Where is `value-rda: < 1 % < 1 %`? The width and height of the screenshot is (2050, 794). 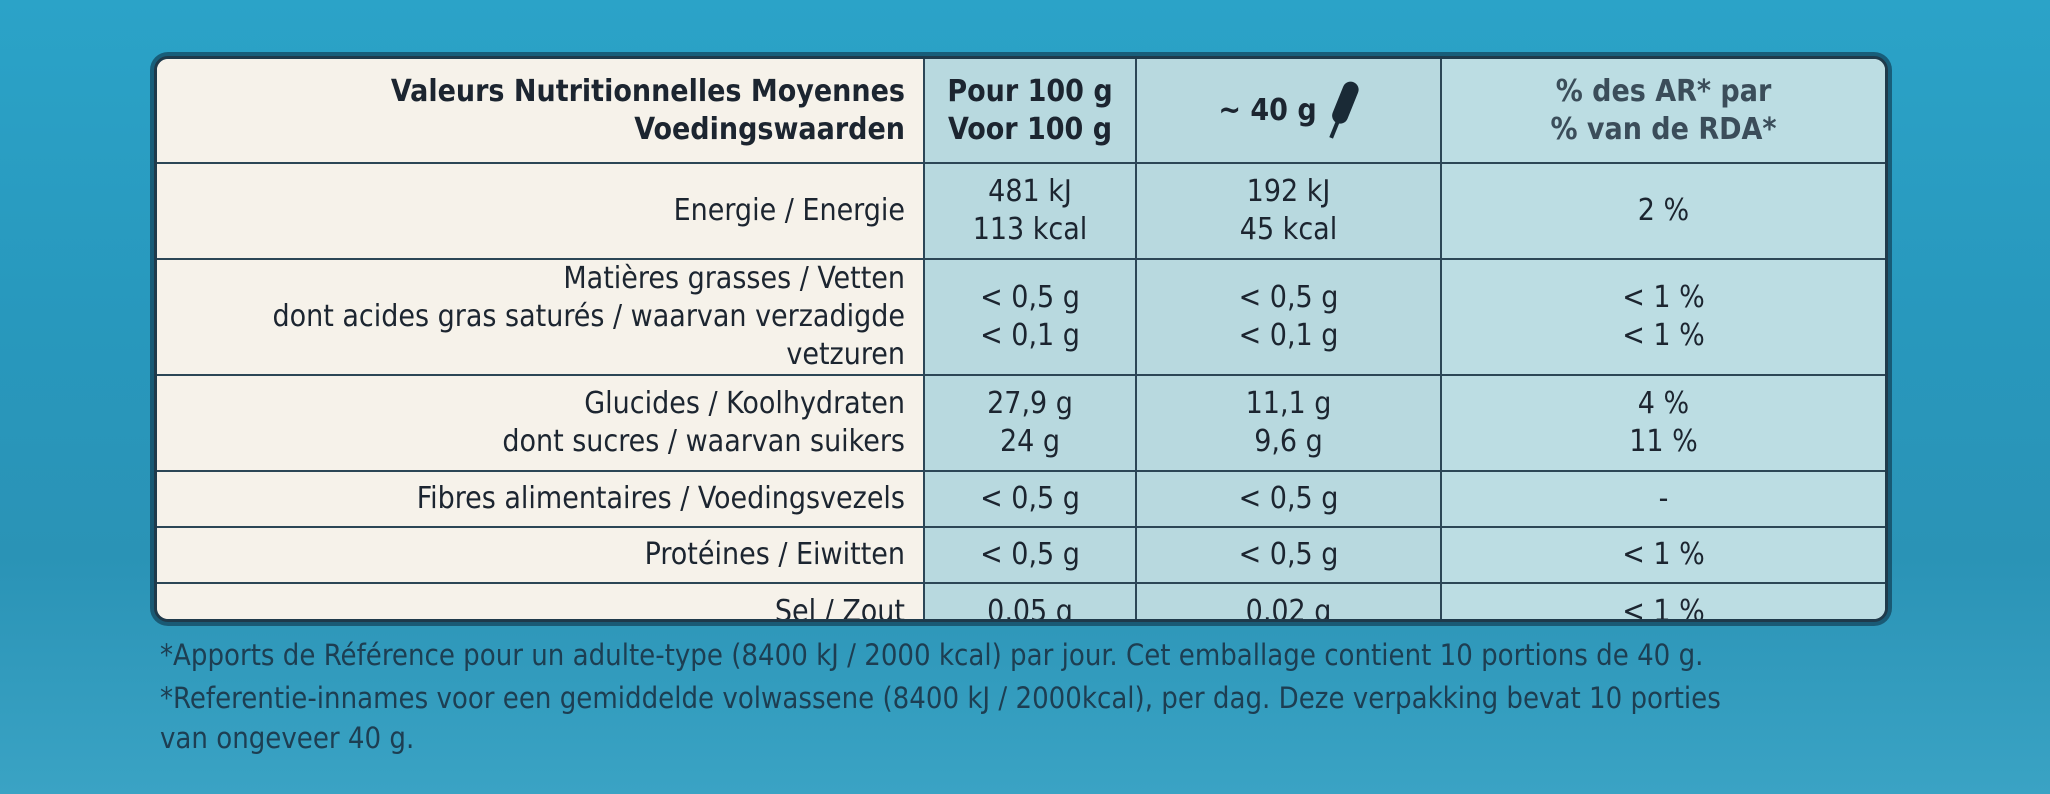
value-rda: < 1 % < 1 % is located at coordinates (1663, 317).